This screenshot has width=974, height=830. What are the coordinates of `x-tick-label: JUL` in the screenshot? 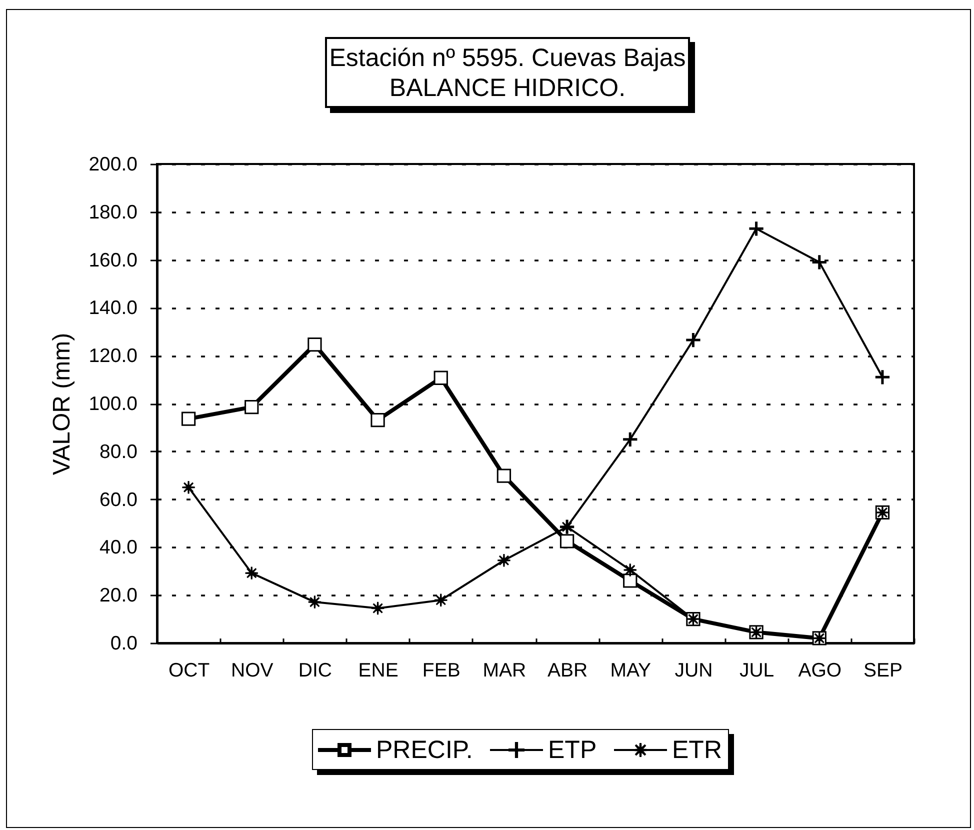 It's located at (756, 671).